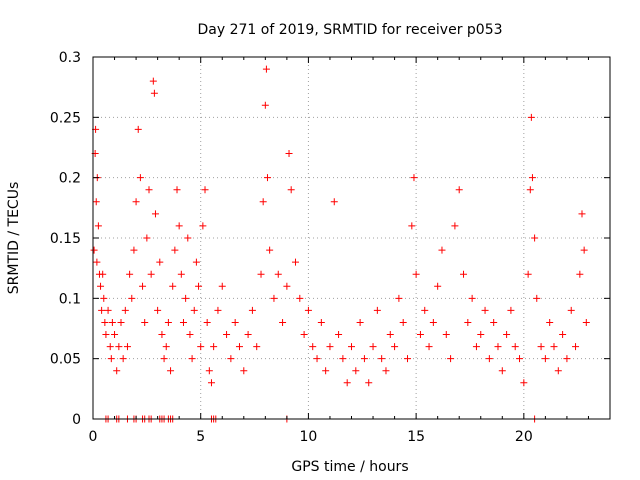  What do you see at coordinates (14, 238) in the screenshot?
I see `y-axis-label: SRMTID / TECUs` at bounding box center [14, 238].